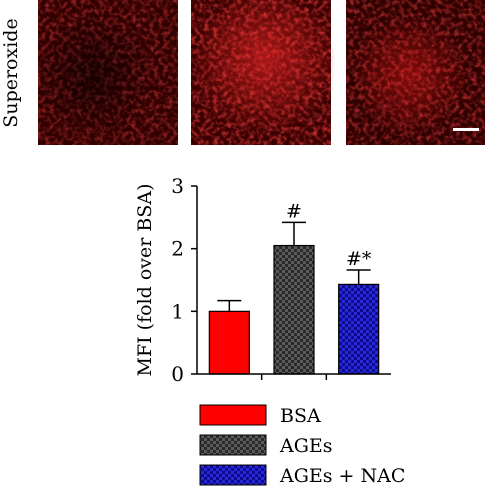  What do you see at coordinates (145, 280) in the screenshot?
I see `y-axis-label: MFI (fold over BSA)` at bounding box center [145, 280].